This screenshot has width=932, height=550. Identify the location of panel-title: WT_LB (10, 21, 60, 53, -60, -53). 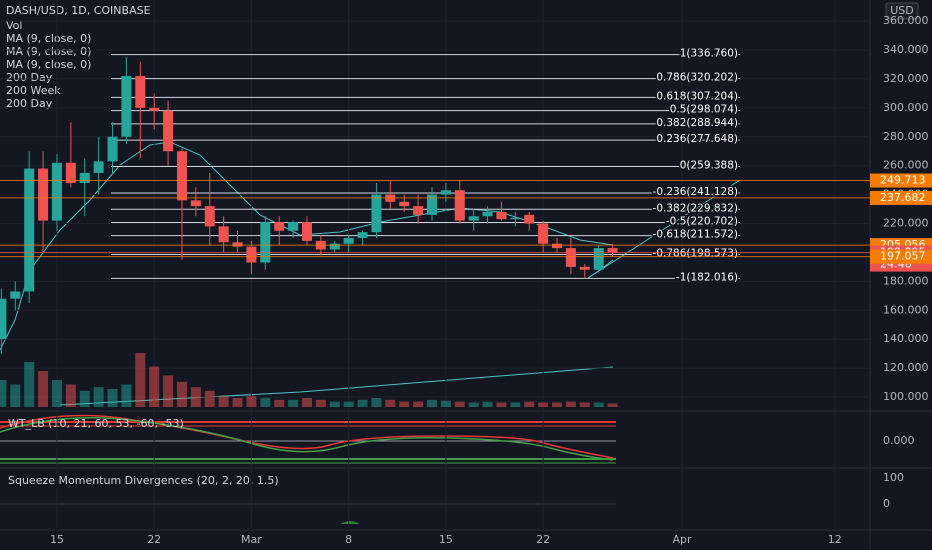
(96, 423).